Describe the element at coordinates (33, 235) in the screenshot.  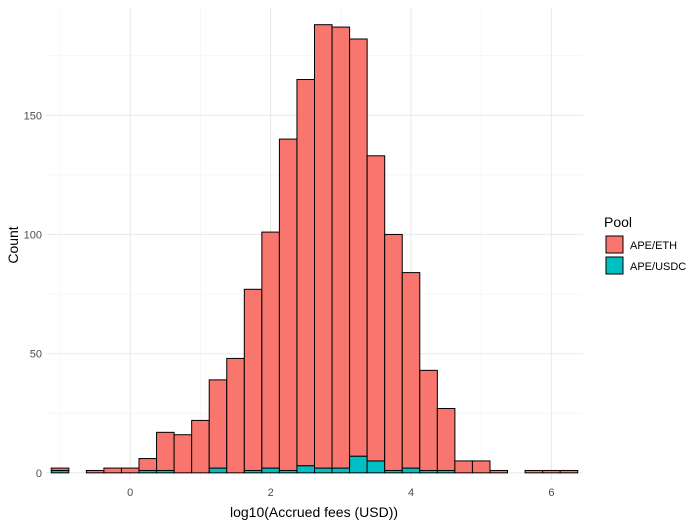
I see `y-tick-label: 100` at that location.